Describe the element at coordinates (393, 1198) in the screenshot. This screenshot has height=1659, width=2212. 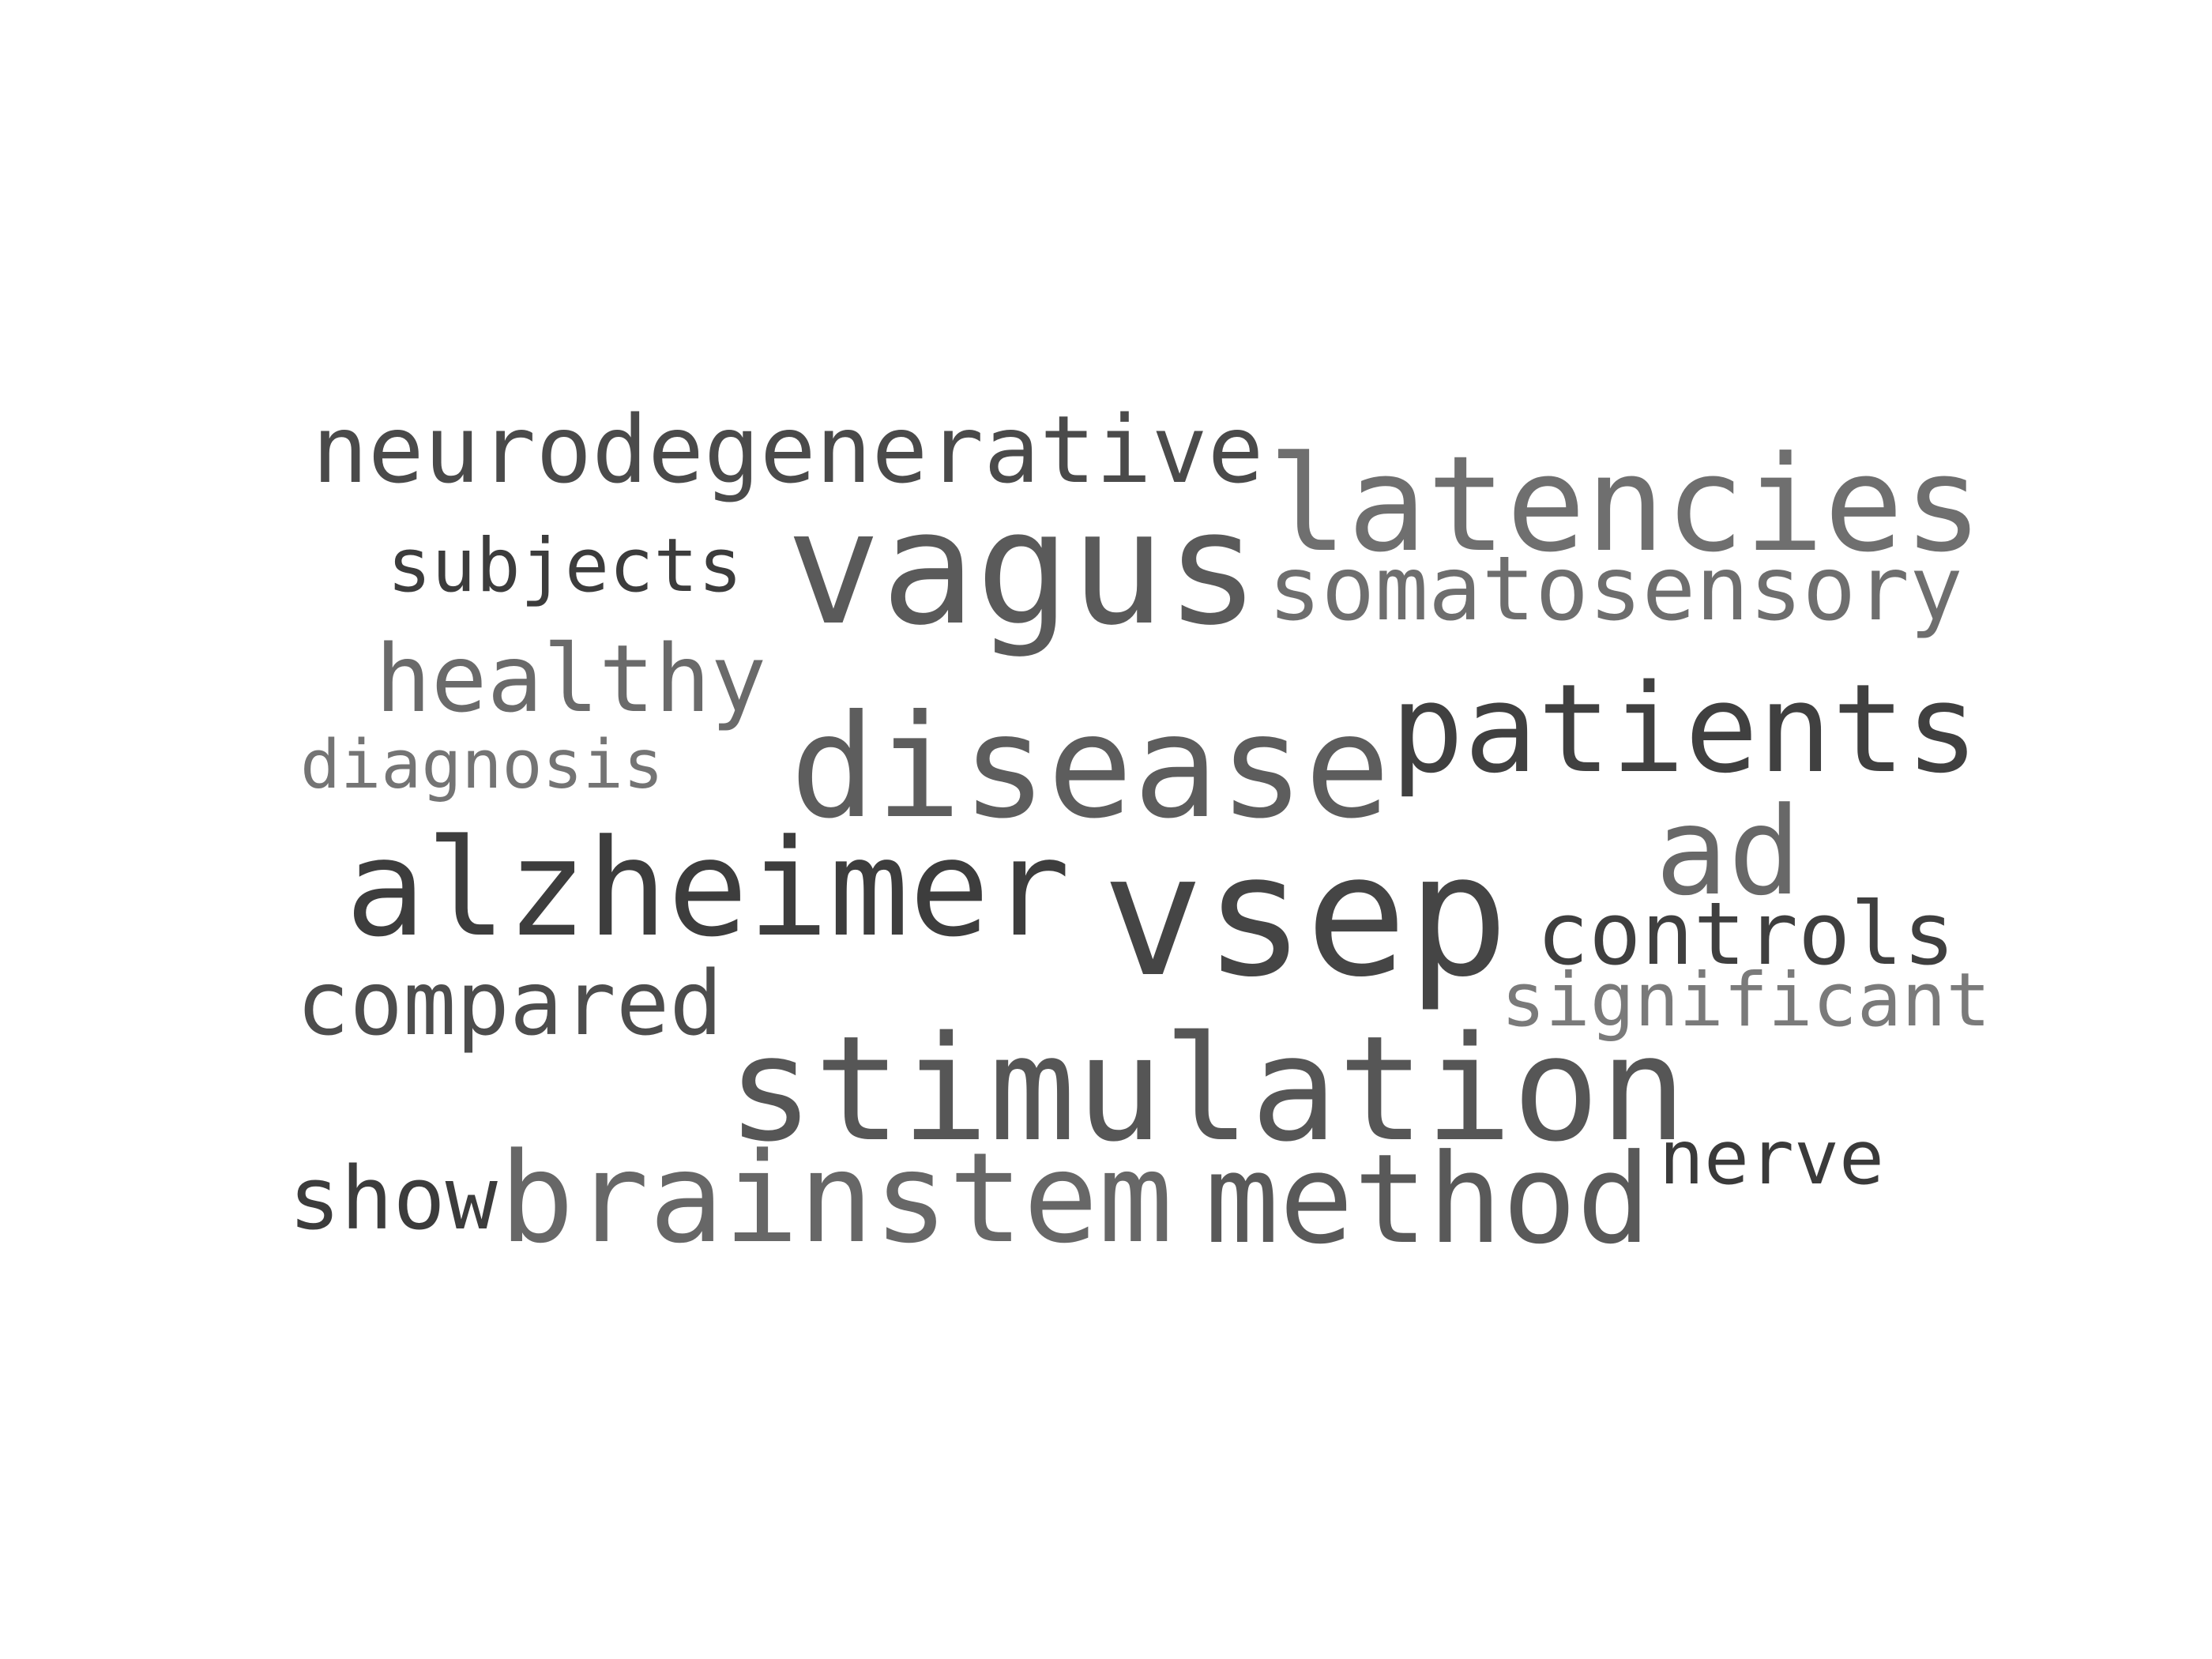
I see `word-show: show` at that location.